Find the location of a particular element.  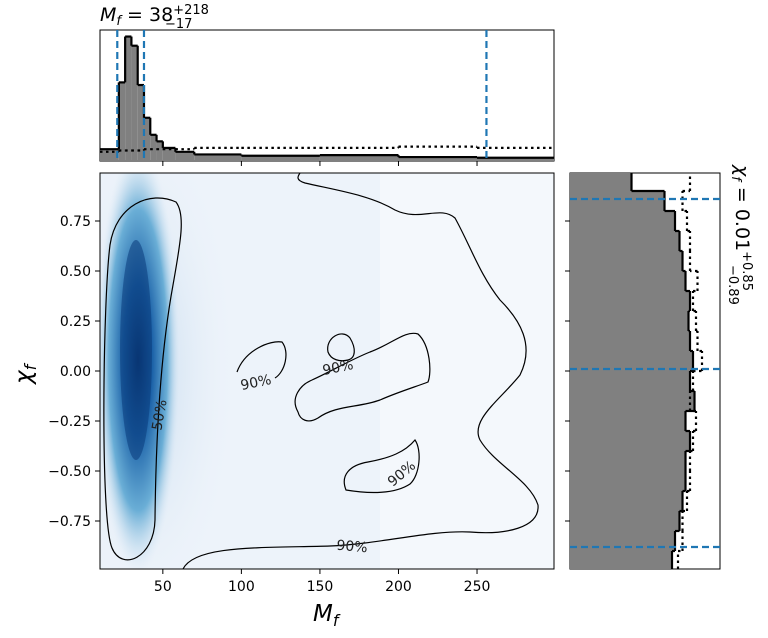

upper: +0.85 is located at coordinates (746, 271).